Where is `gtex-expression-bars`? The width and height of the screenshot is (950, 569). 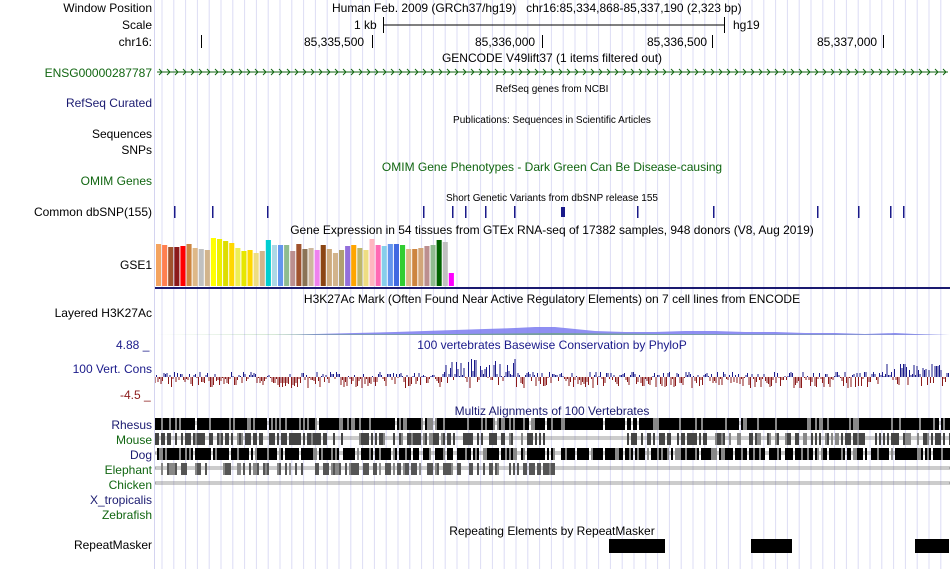 gtex-expression-bars is located at coordinates (345, 263).